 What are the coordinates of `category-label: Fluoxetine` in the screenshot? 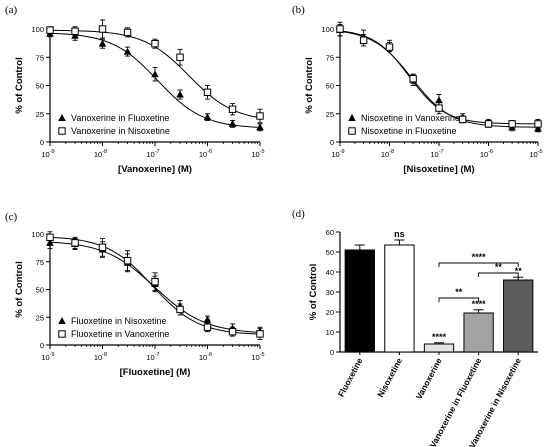 It's located at (350, 377).